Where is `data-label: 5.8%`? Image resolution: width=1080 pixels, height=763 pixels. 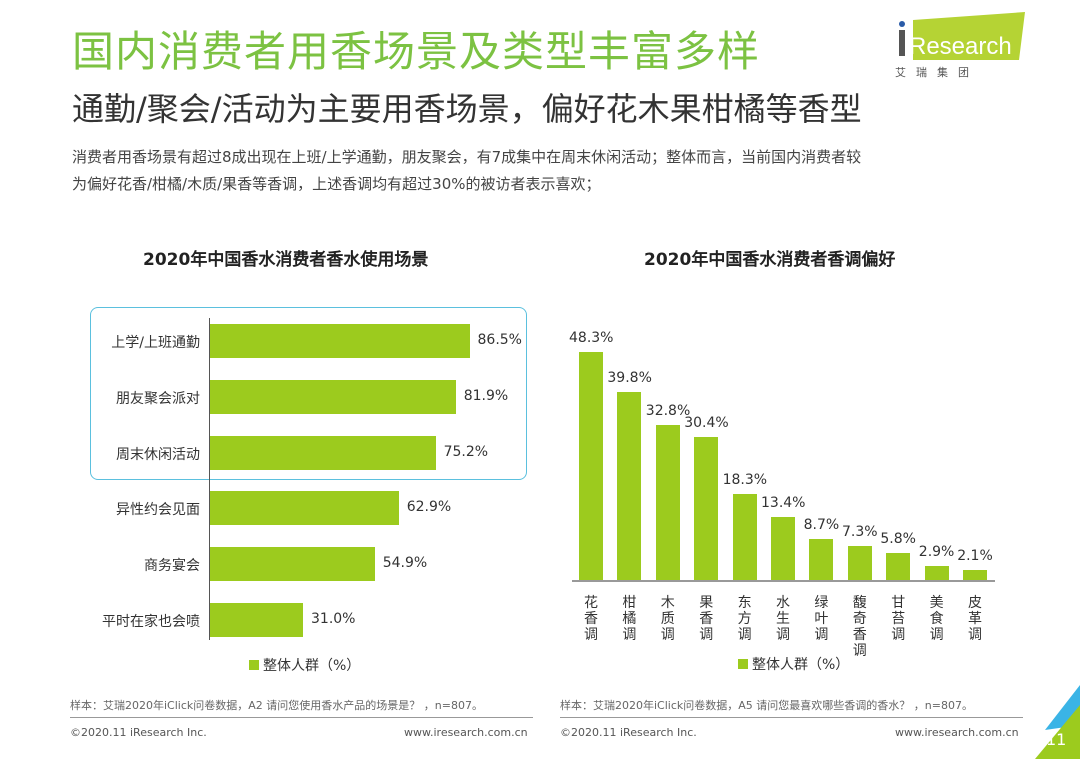
data-label: 5.8% is located at coordinates (898, 538).